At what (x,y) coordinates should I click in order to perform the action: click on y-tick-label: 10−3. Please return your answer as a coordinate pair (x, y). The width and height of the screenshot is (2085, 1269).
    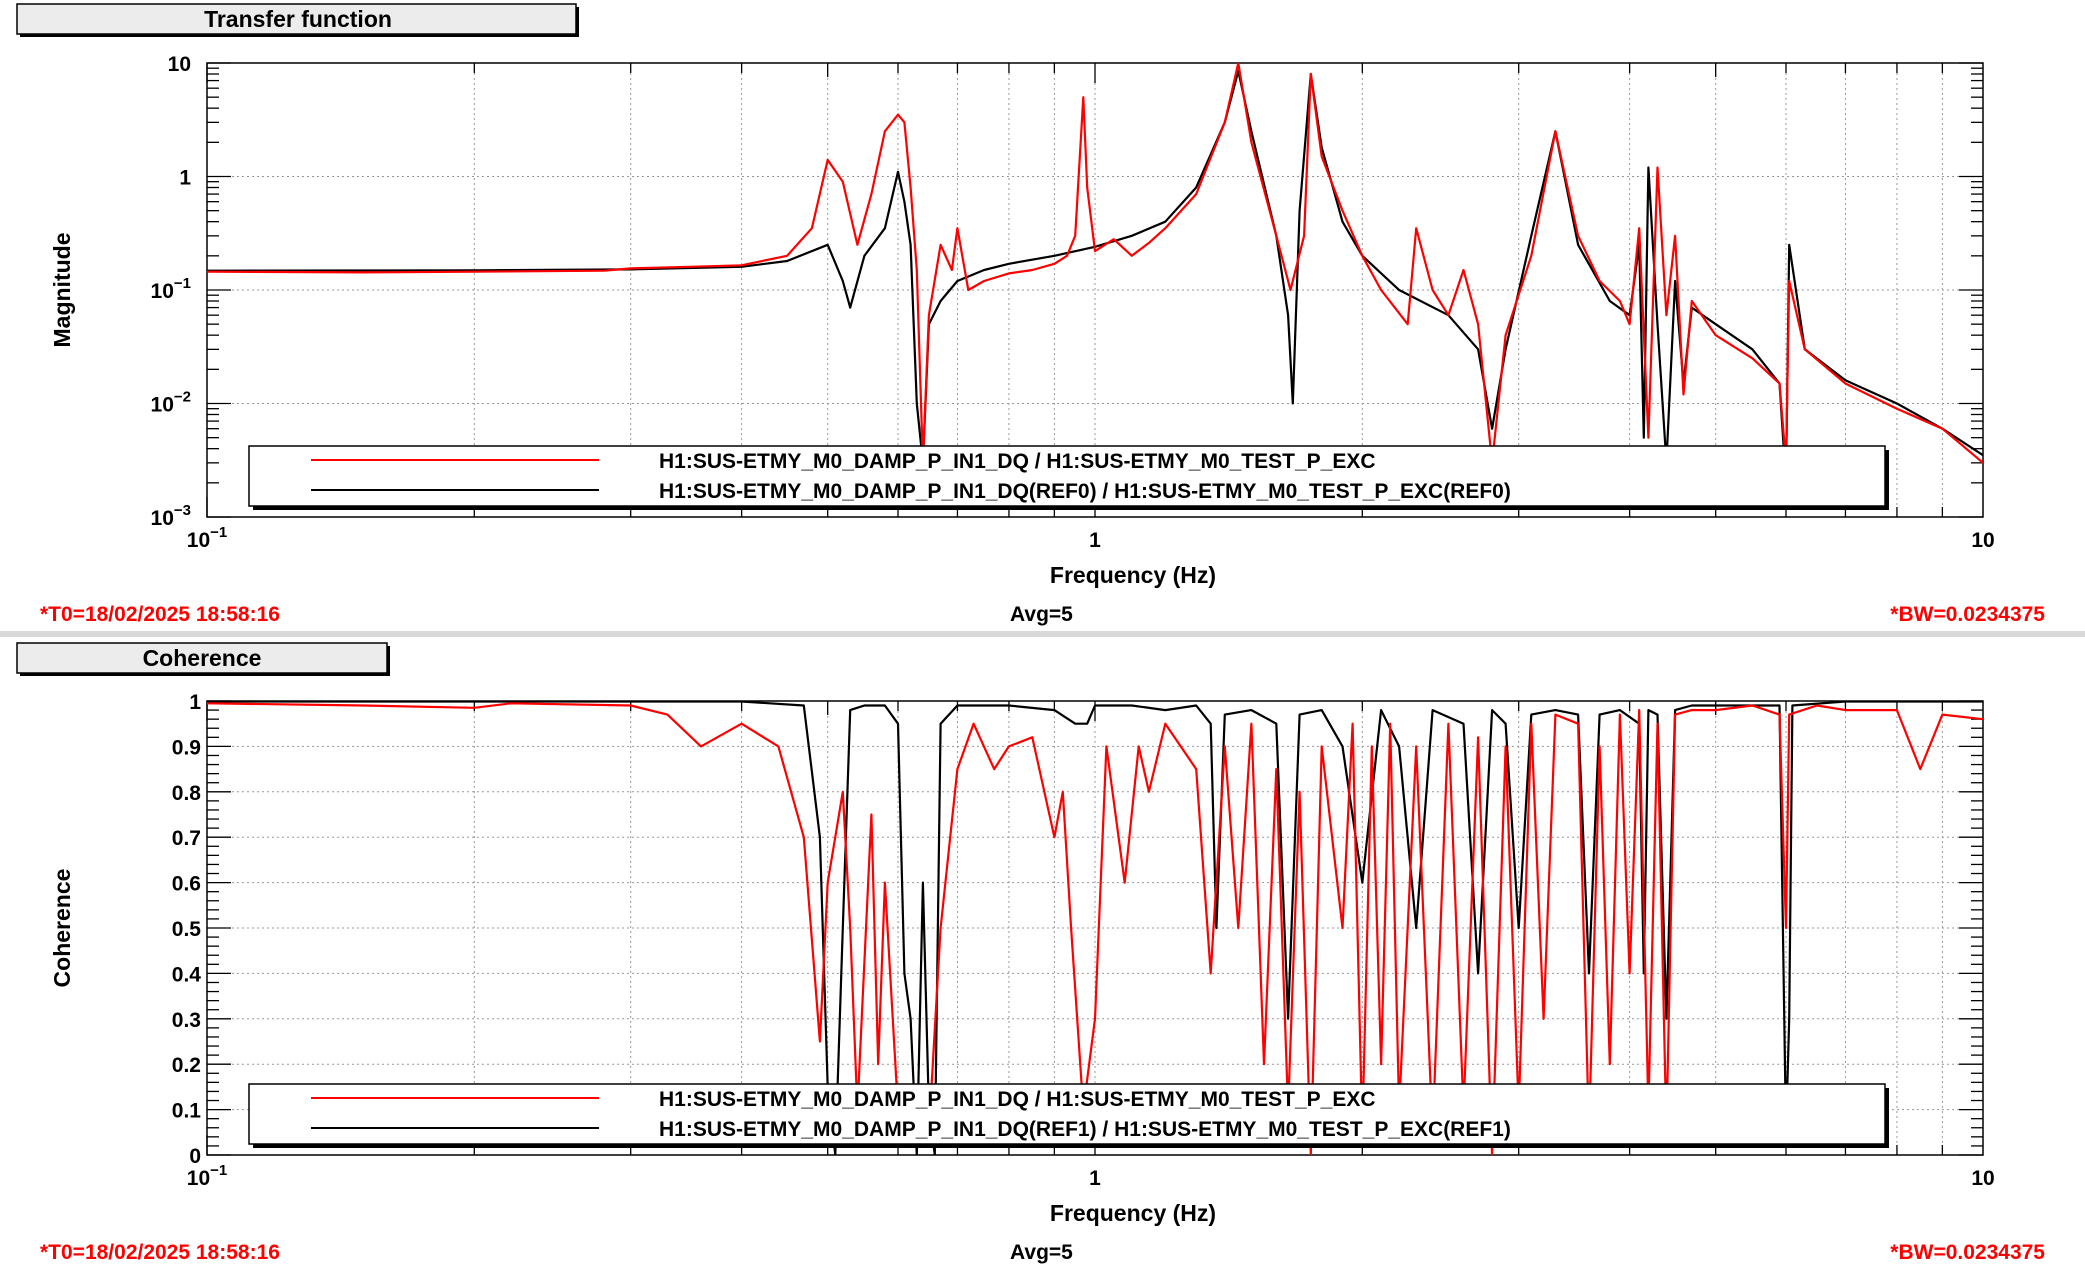
    Looking at the image, I should click on (171, 516).